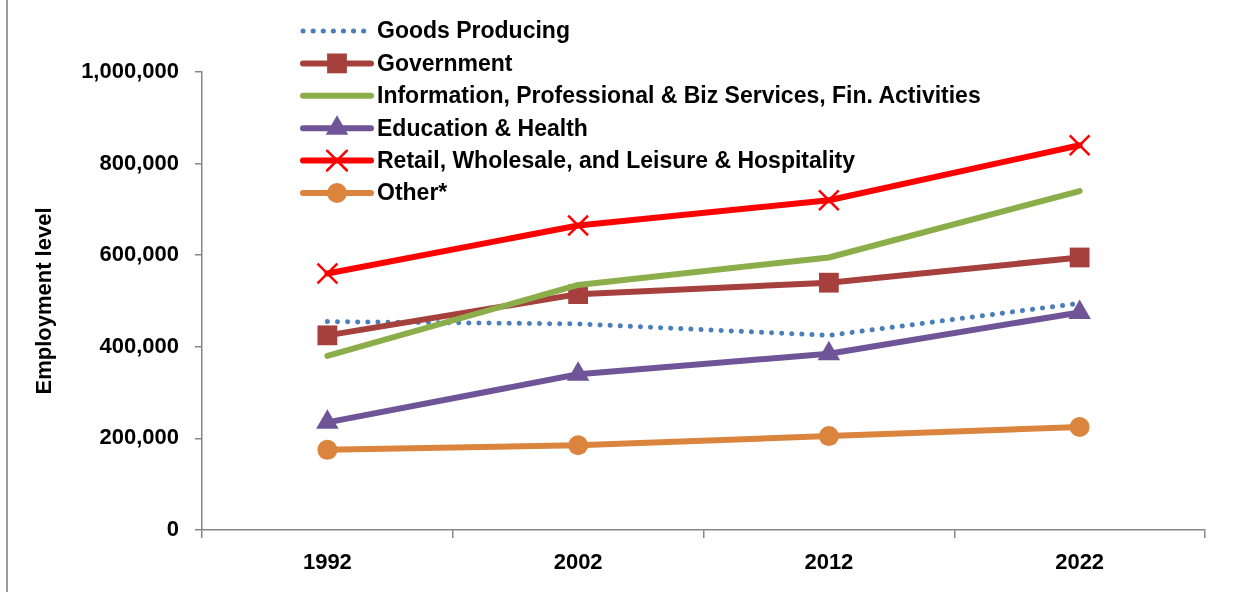  I want to click on legend-label: Retail, Wholesale, and Leisure & Hospitality, so click(616, 159).